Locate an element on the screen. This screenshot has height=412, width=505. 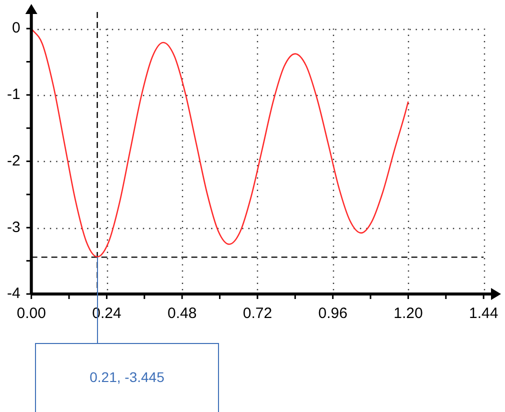
callout-box: 0.21, -3.445 is located at coordinates (127, 377).